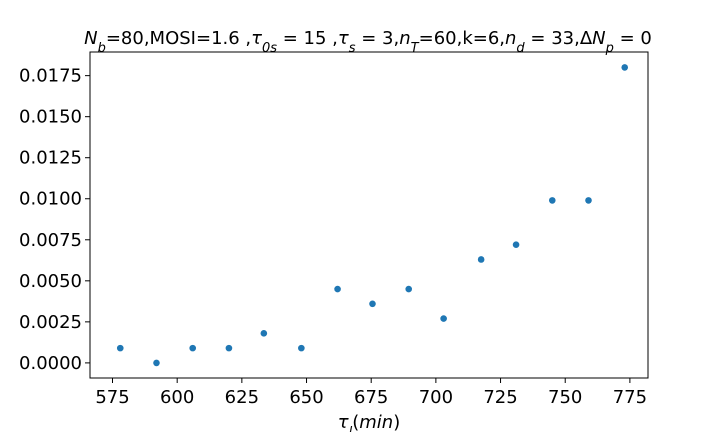 The width and height of the screenshot is (720, 432). What do you see at coordinates (630, 397) in the screenshot?
I see `x-tick-label: 775` at bounding box center [630, 397].